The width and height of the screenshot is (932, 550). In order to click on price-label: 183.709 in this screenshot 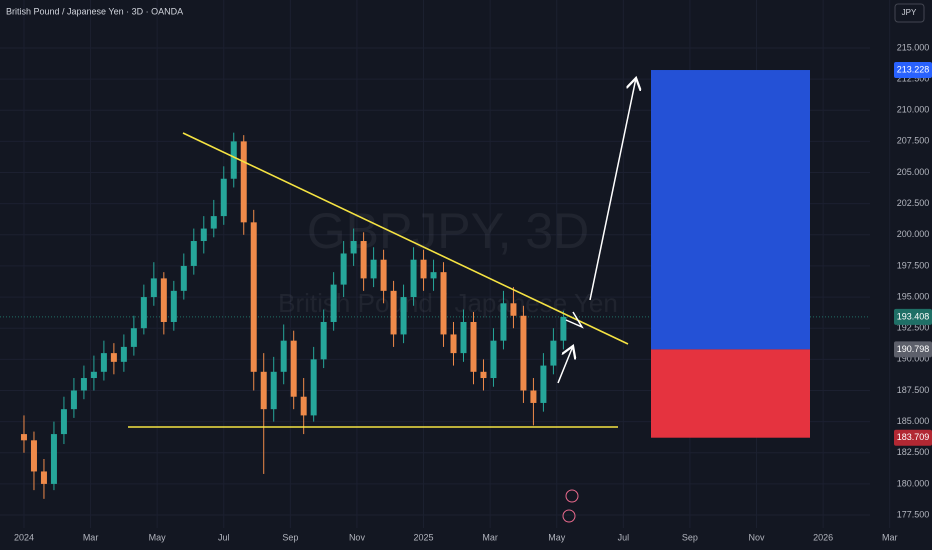, I will do `click(913, 437)`.